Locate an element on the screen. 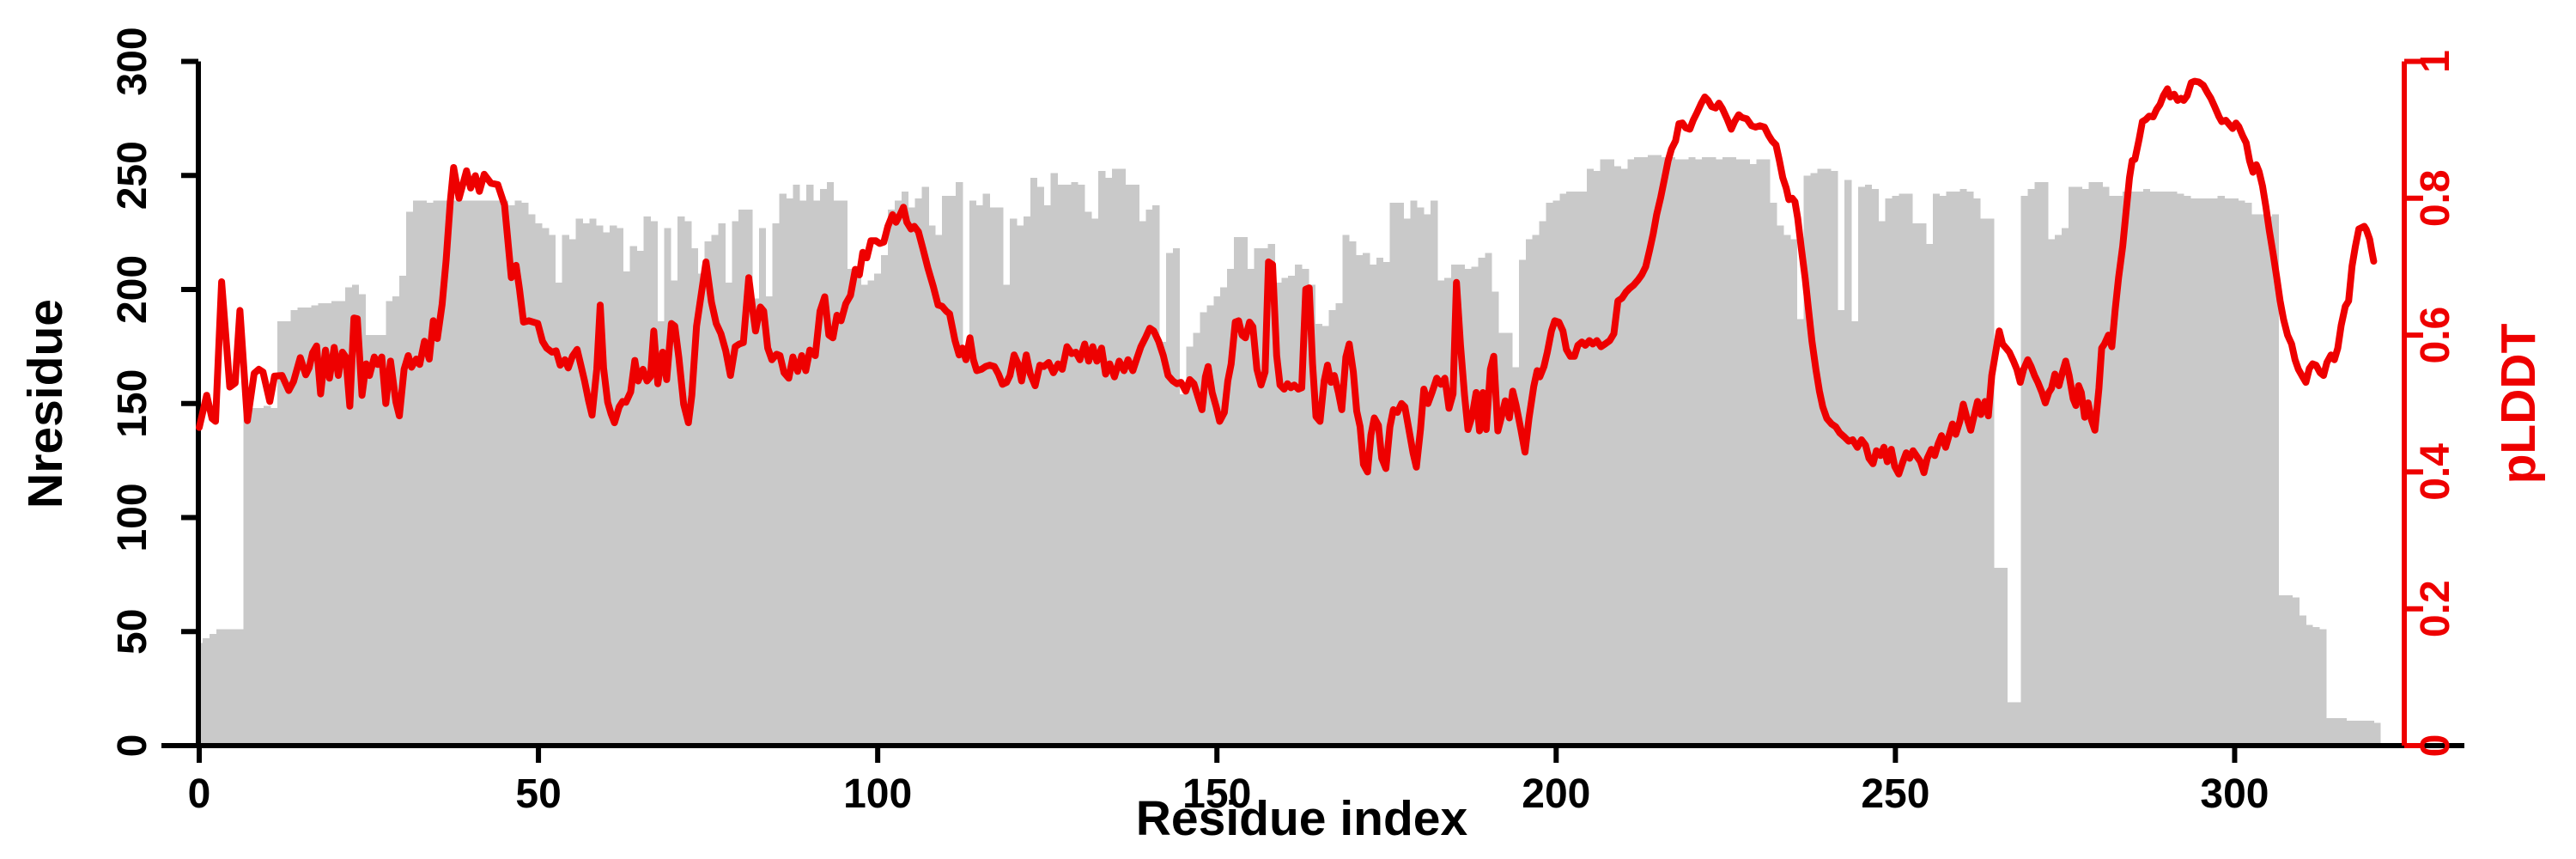  x-tick-label: 100 is located at coordinates (878, 794).